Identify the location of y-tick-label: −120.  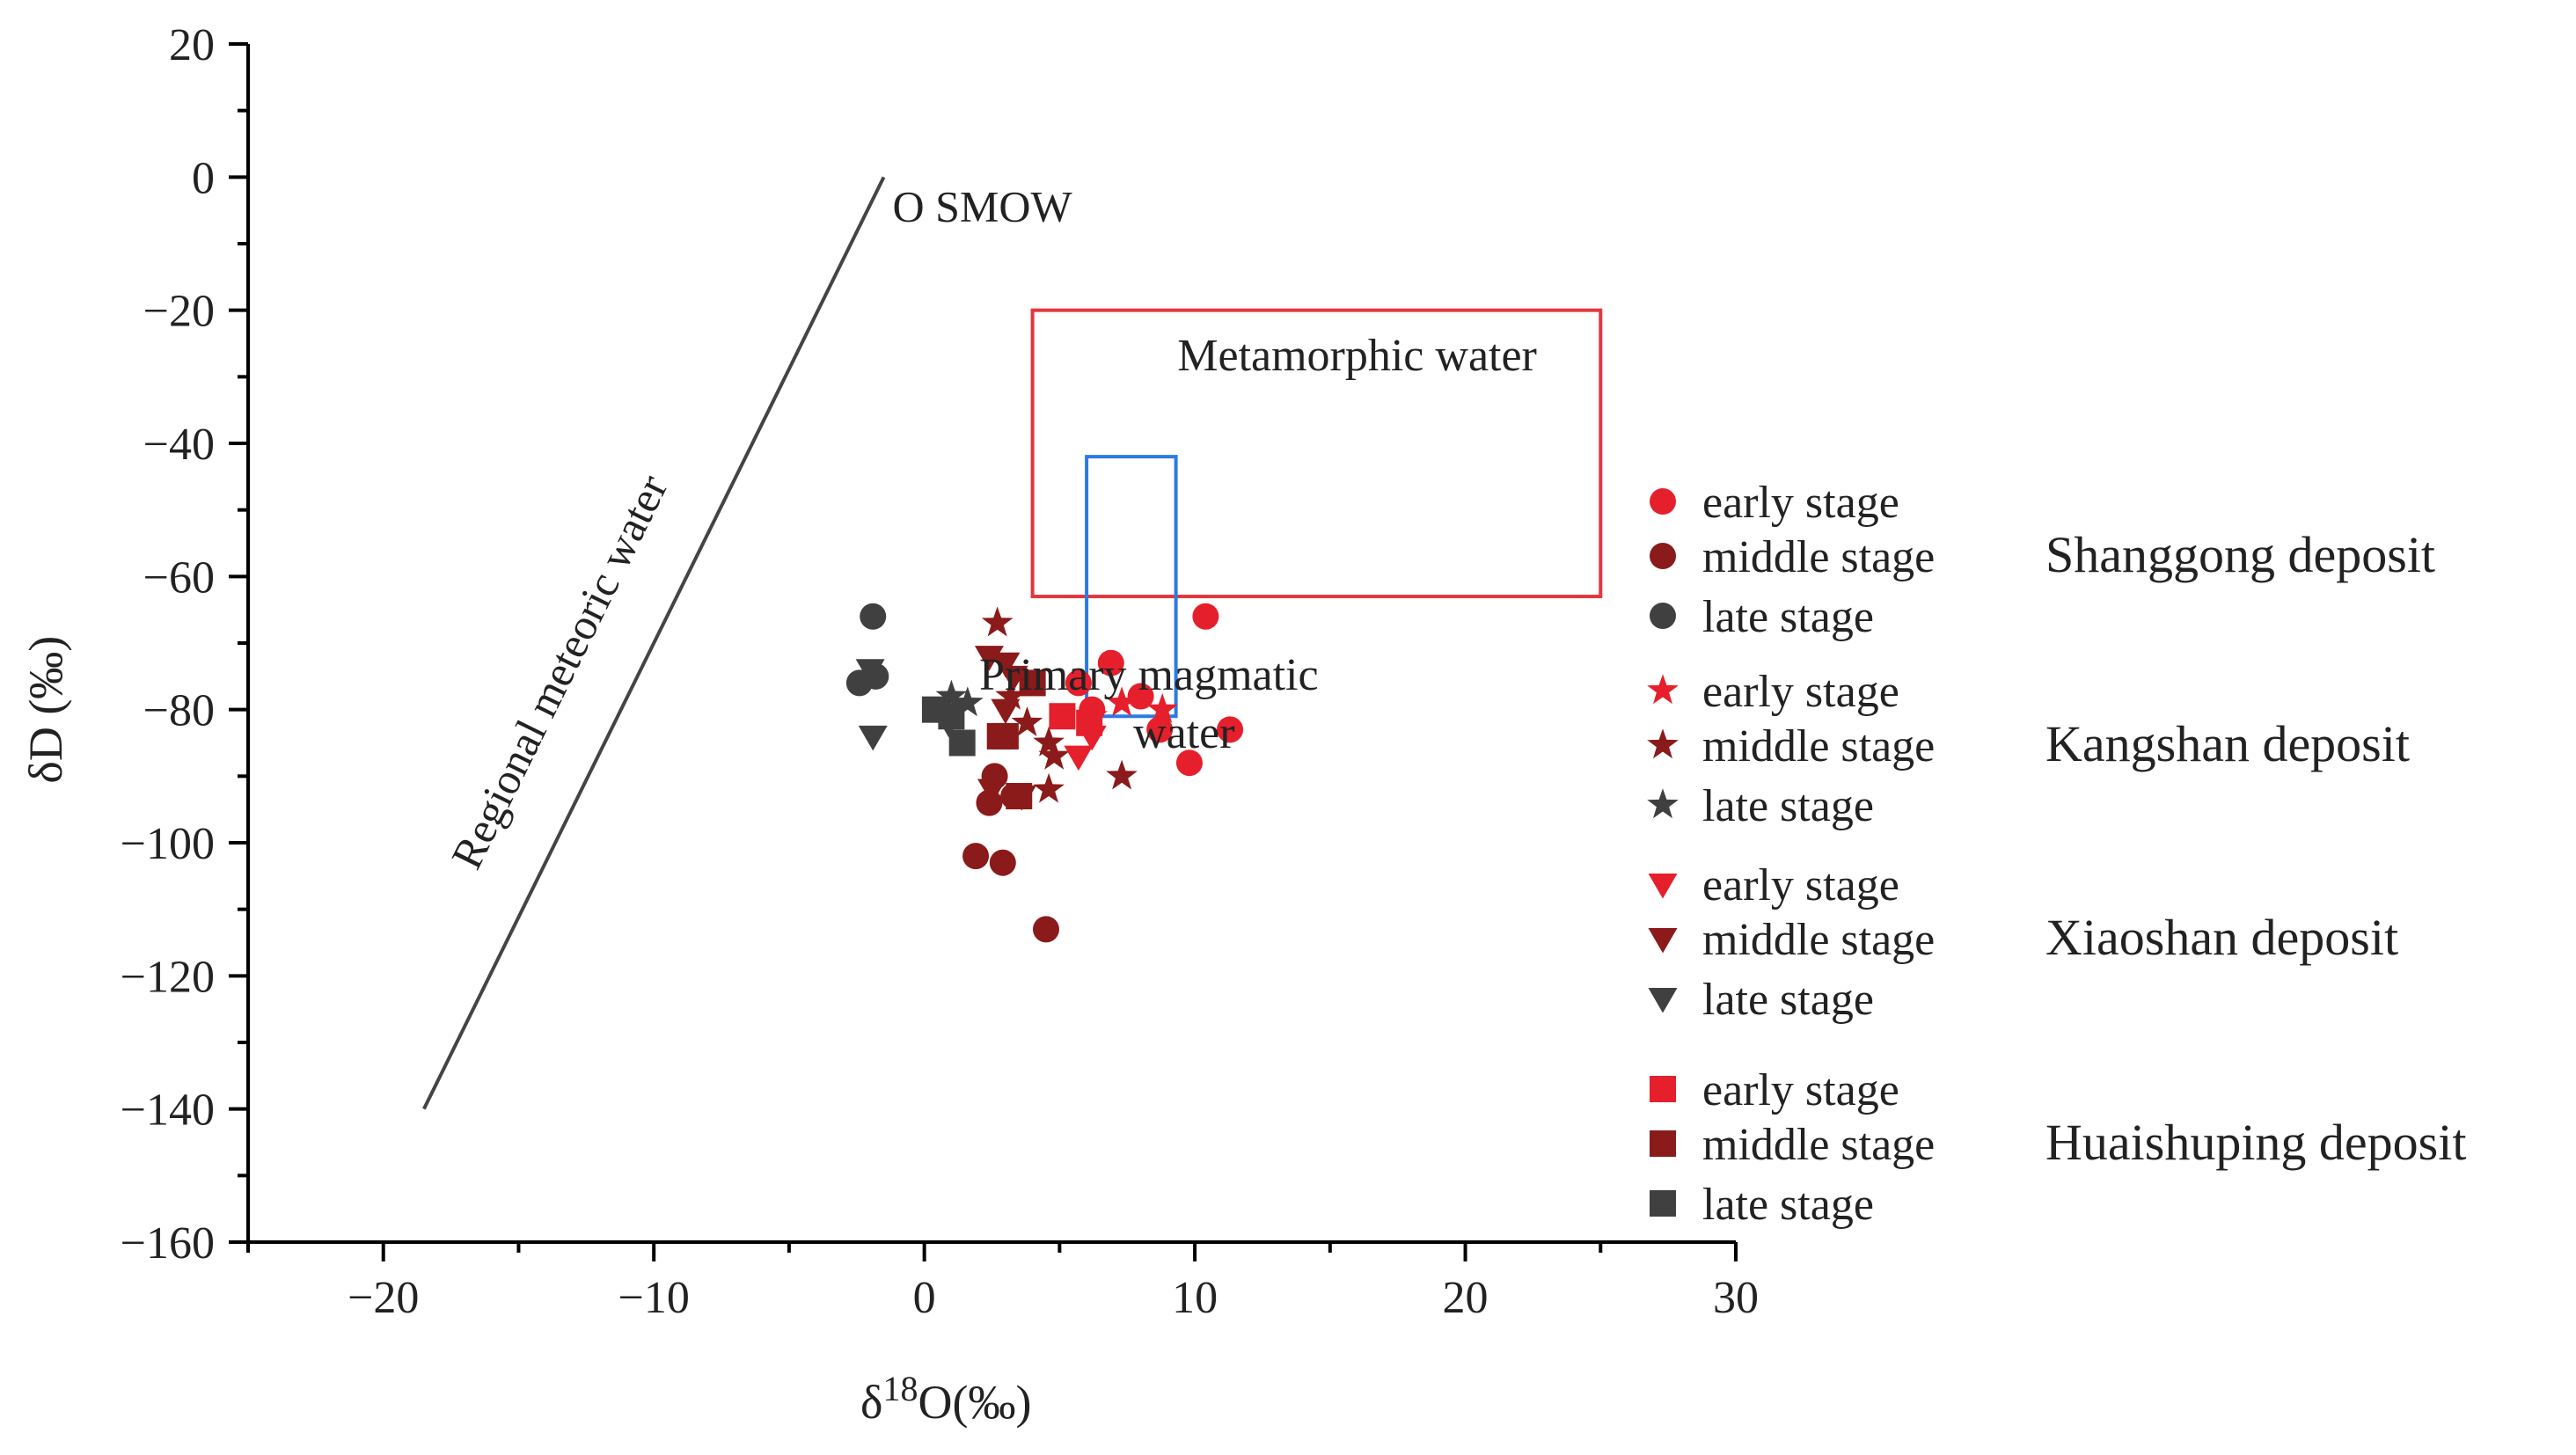
(168, 977).